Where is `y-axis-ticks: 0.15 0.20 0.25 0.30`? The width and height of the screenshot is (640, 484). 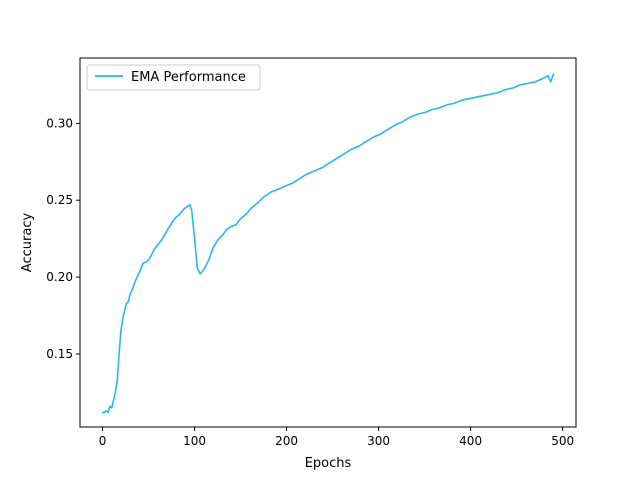 y-axis-ticks: 0.15 0.20 0.25 0.30 is located at coordinates (63, 238).